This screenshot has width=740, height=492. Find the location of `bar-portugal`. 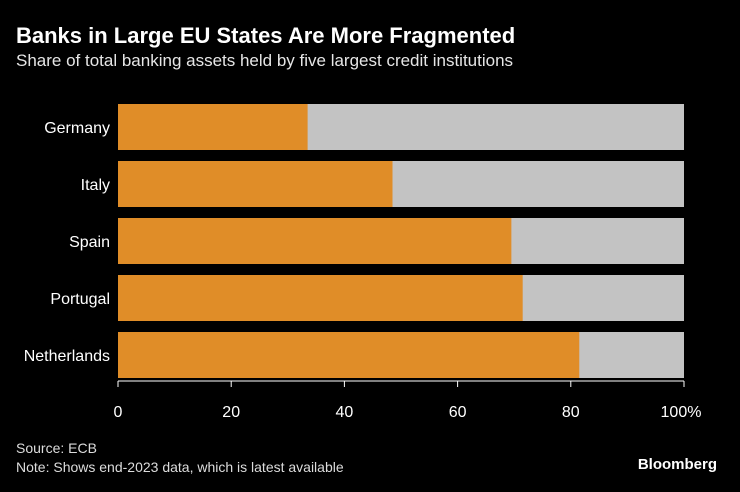

bar-portugal is located at coordinates (320, 298).